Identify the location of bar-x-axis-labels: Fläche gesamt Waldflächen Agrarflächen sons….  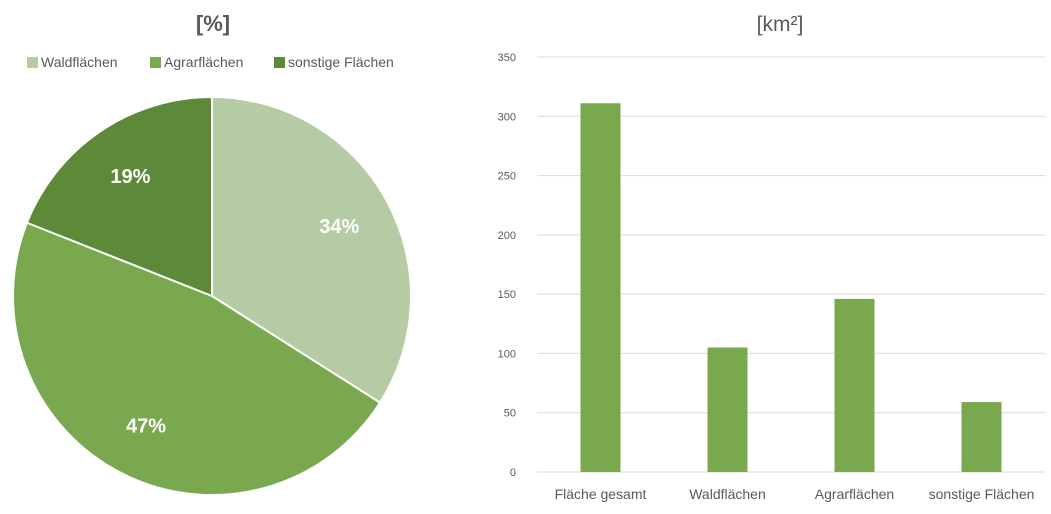
(795, 494).